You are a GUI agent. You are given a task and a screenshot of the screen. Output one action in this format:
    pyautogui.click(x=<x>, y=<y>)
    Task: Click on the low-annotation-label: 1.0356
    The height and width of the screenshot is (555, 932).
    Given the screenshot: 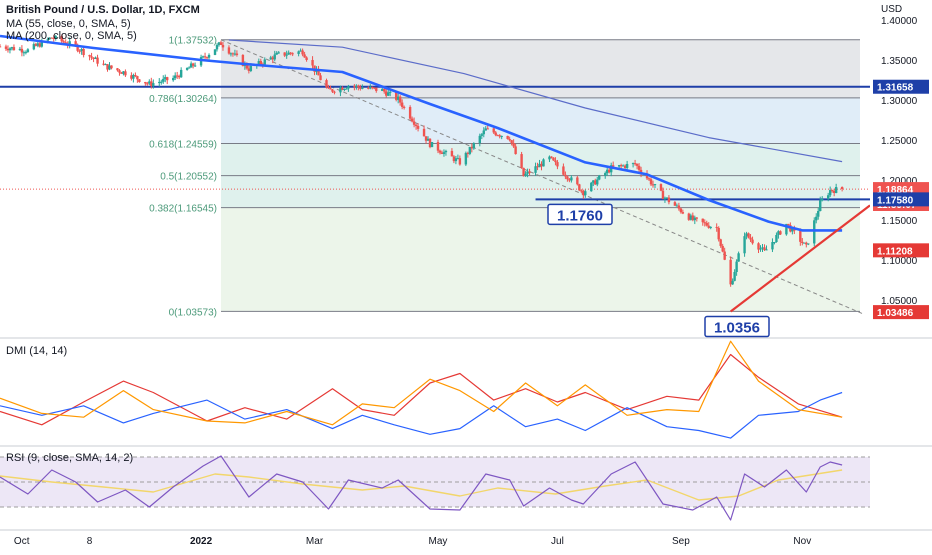 What is the action you would take?
    pyautogui.click(x=737, y=328)
    